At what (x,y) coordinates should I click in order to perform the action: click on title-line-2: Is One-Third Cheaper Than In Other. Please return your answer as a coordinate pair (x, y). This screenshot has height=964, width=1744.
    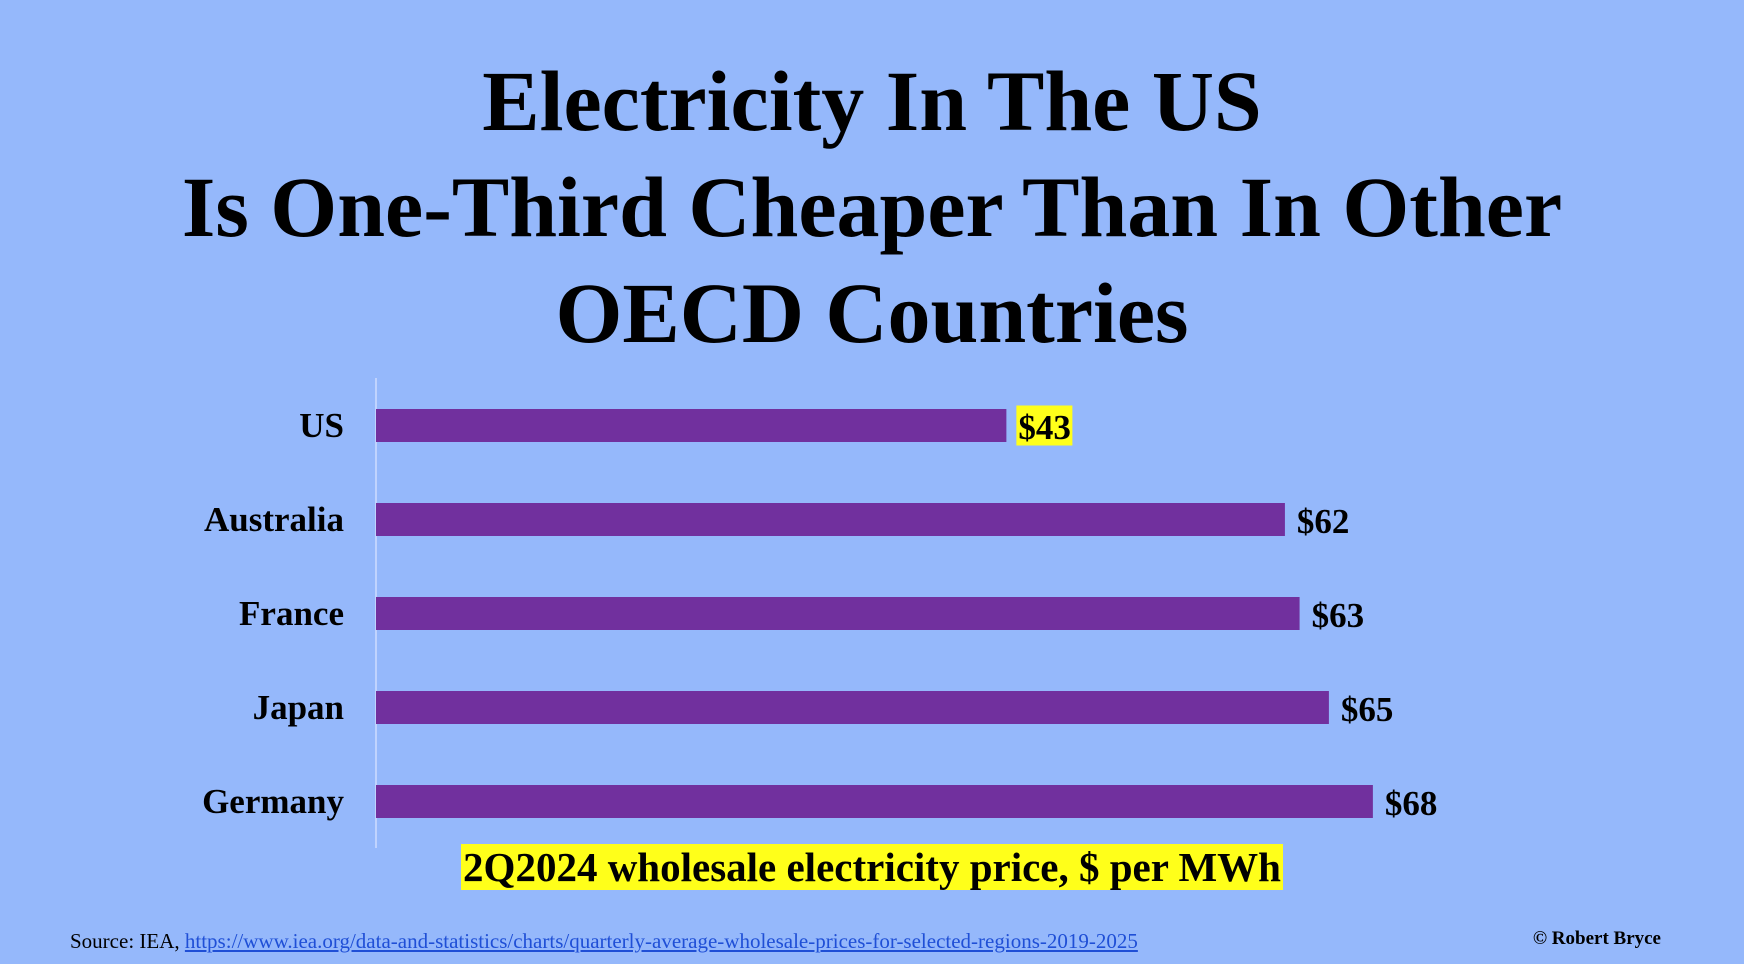
    Looking at the image, I should click on (872, 207).